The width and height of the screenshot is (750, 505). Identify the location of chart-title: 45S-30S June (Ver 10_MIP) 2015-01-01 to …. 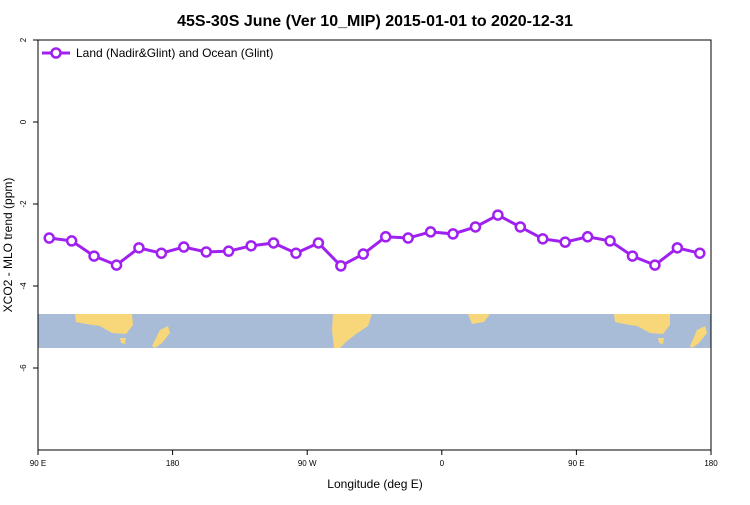
(375, 21).